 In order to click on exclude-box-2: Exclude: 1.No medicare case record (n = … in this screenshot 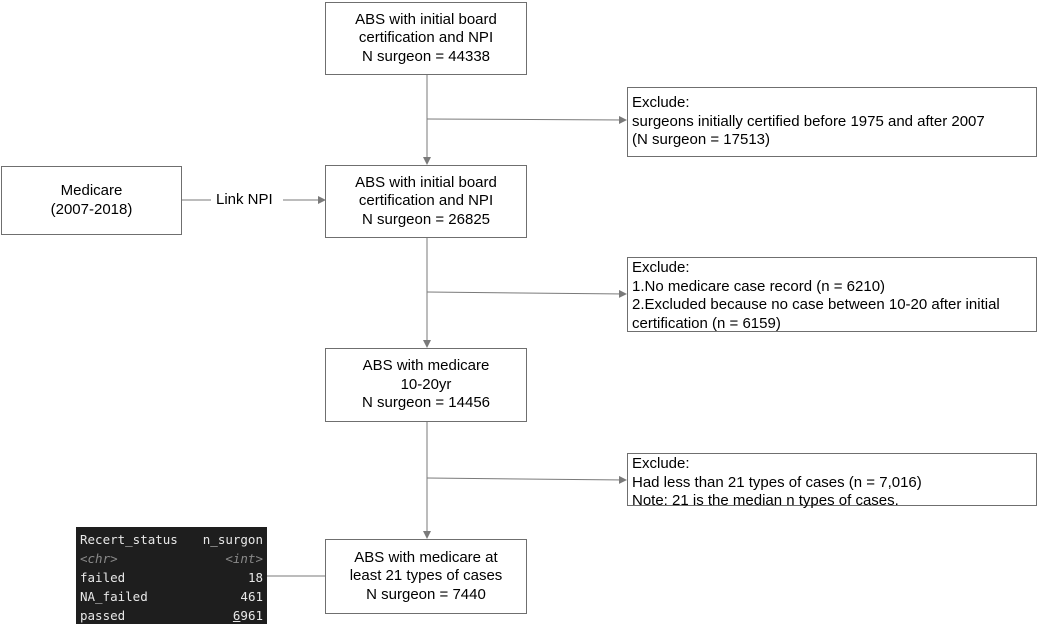, I will do `click(832, 294)`.